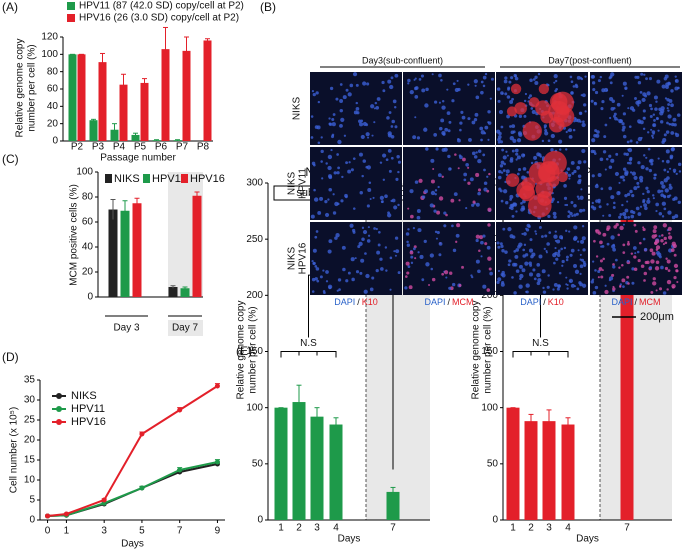  Describe the element at coordinates (77, 147) in the screenshot. I see `x-tick-label: P2` at that location.